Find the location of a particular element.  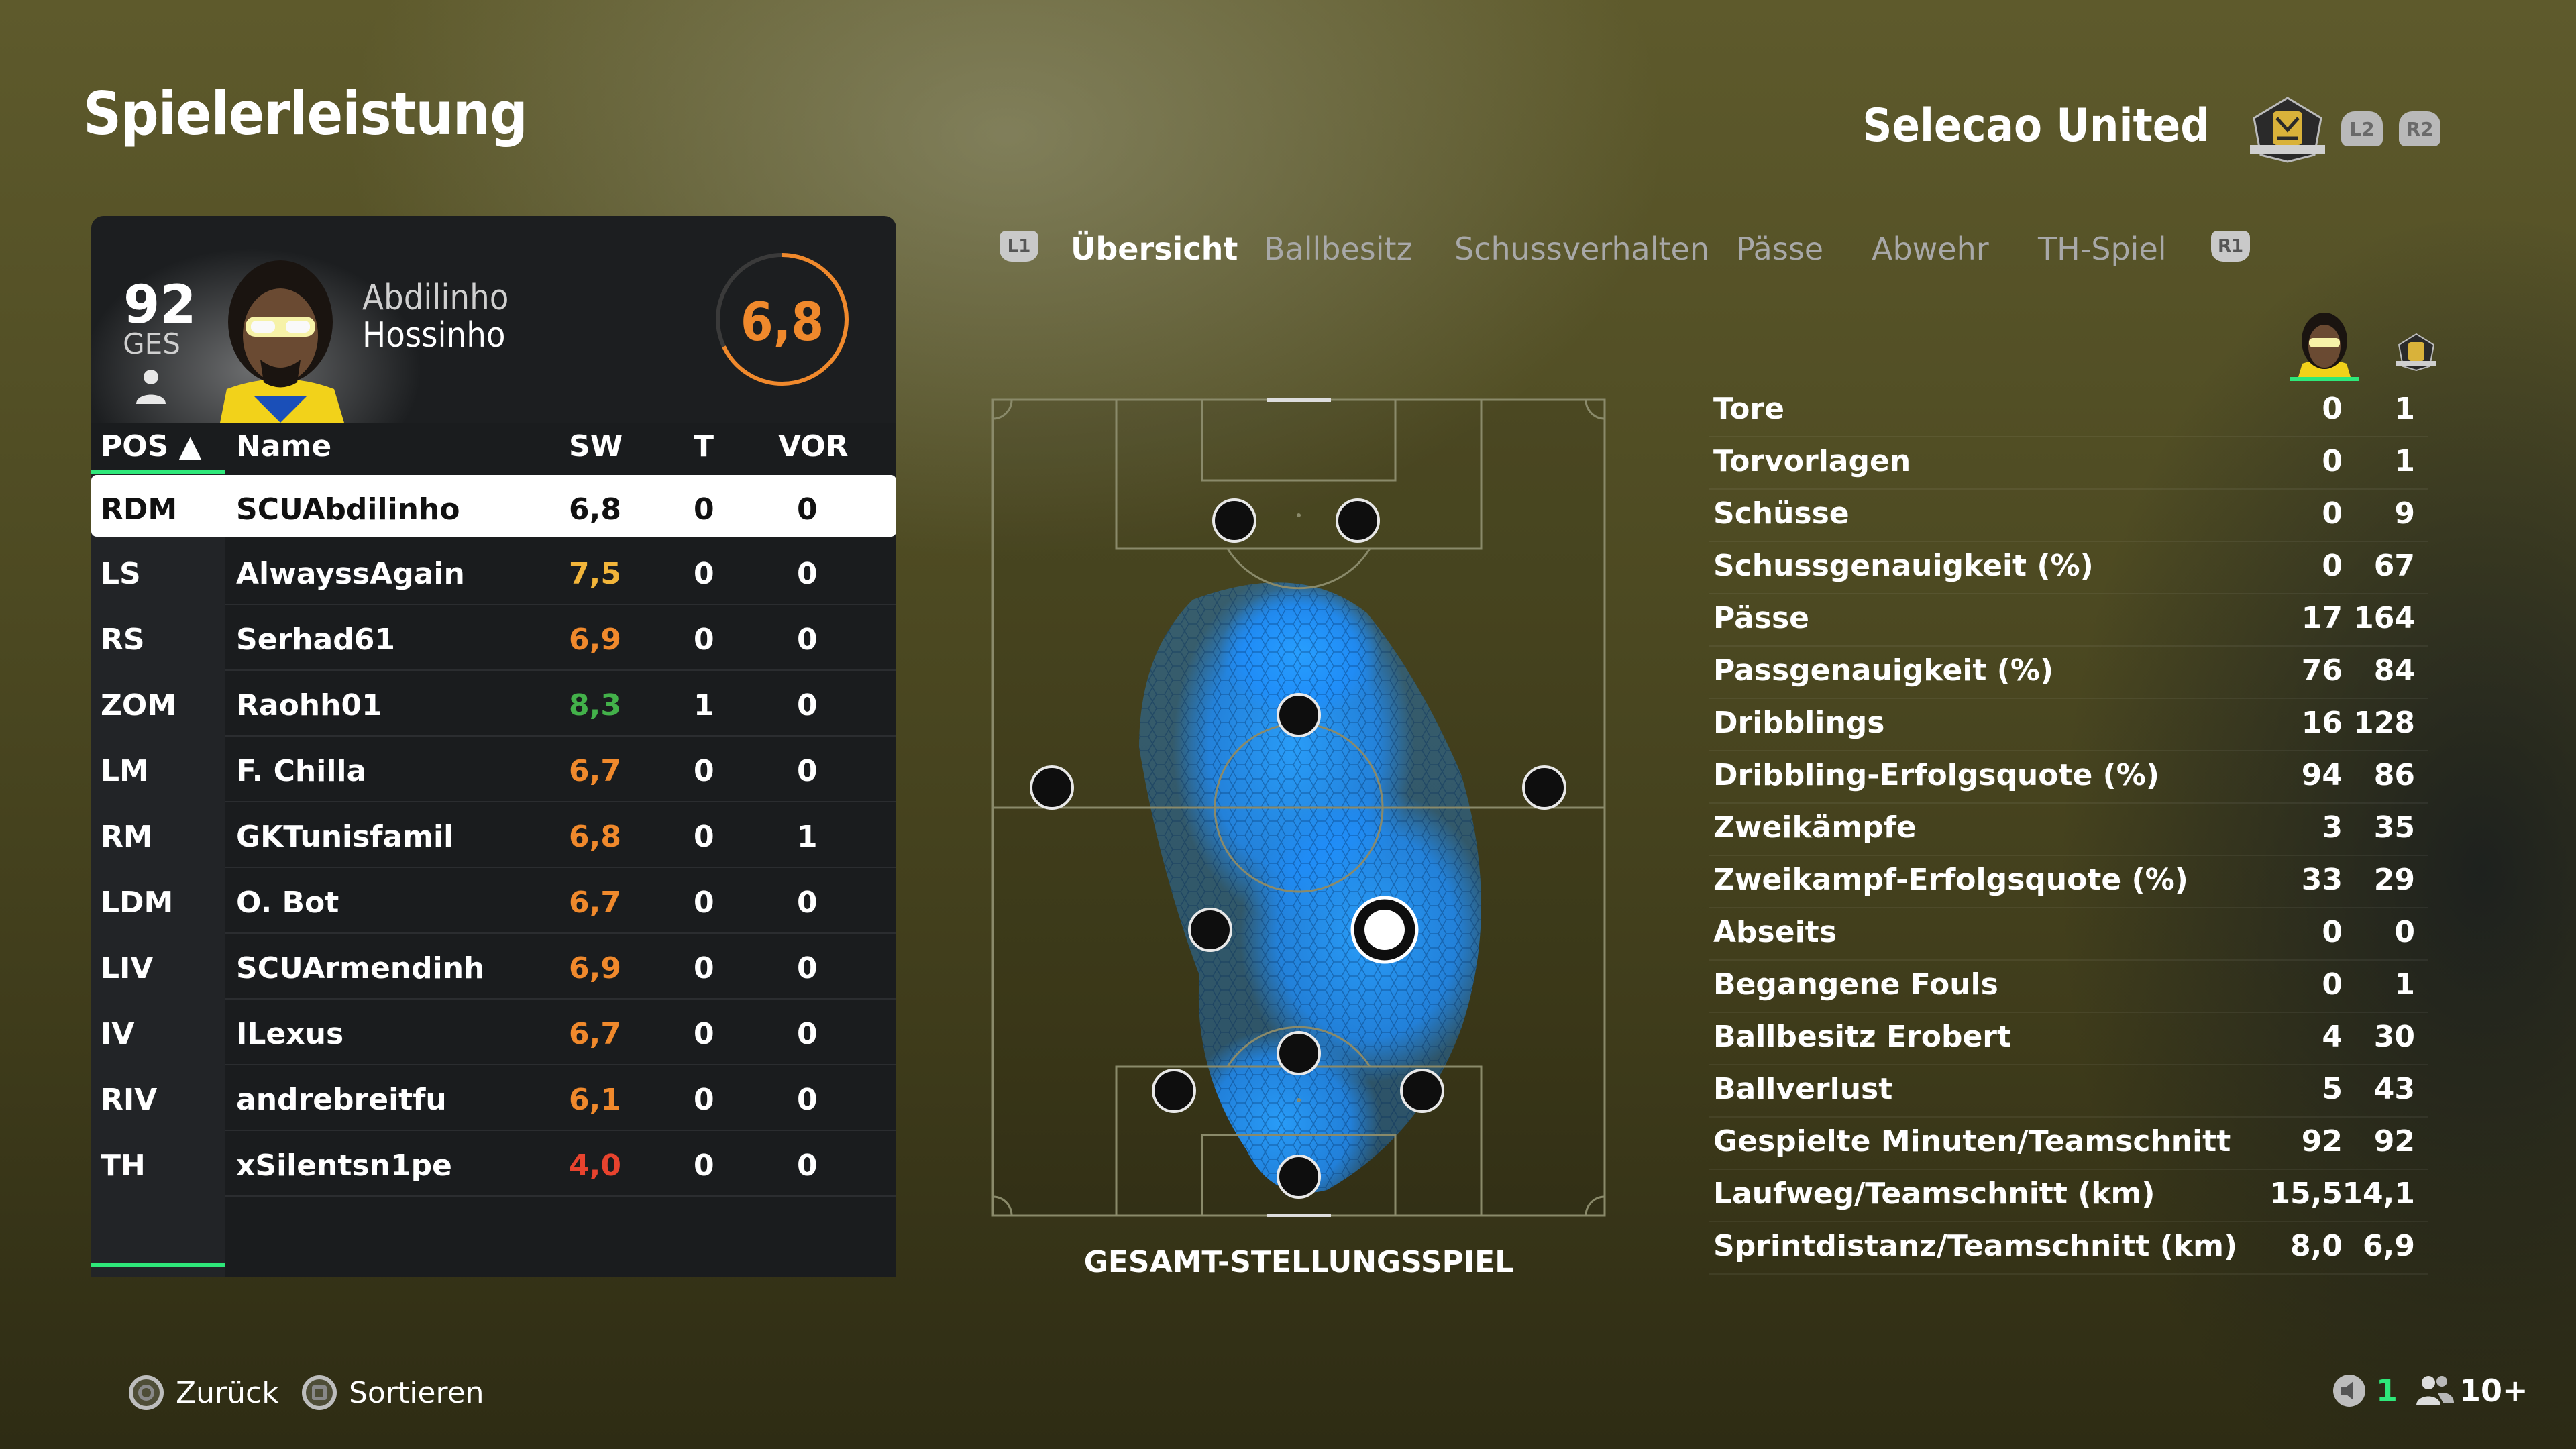

stat-team-value: 14,1 is located at coordinates (2378, 1194).